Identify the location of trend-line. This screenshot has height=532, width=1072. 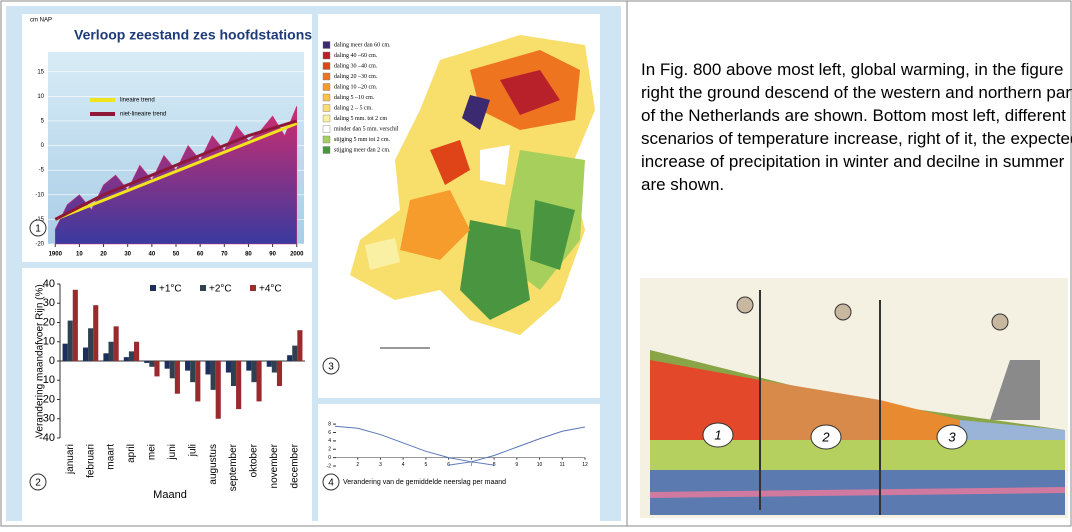
(176, 170).